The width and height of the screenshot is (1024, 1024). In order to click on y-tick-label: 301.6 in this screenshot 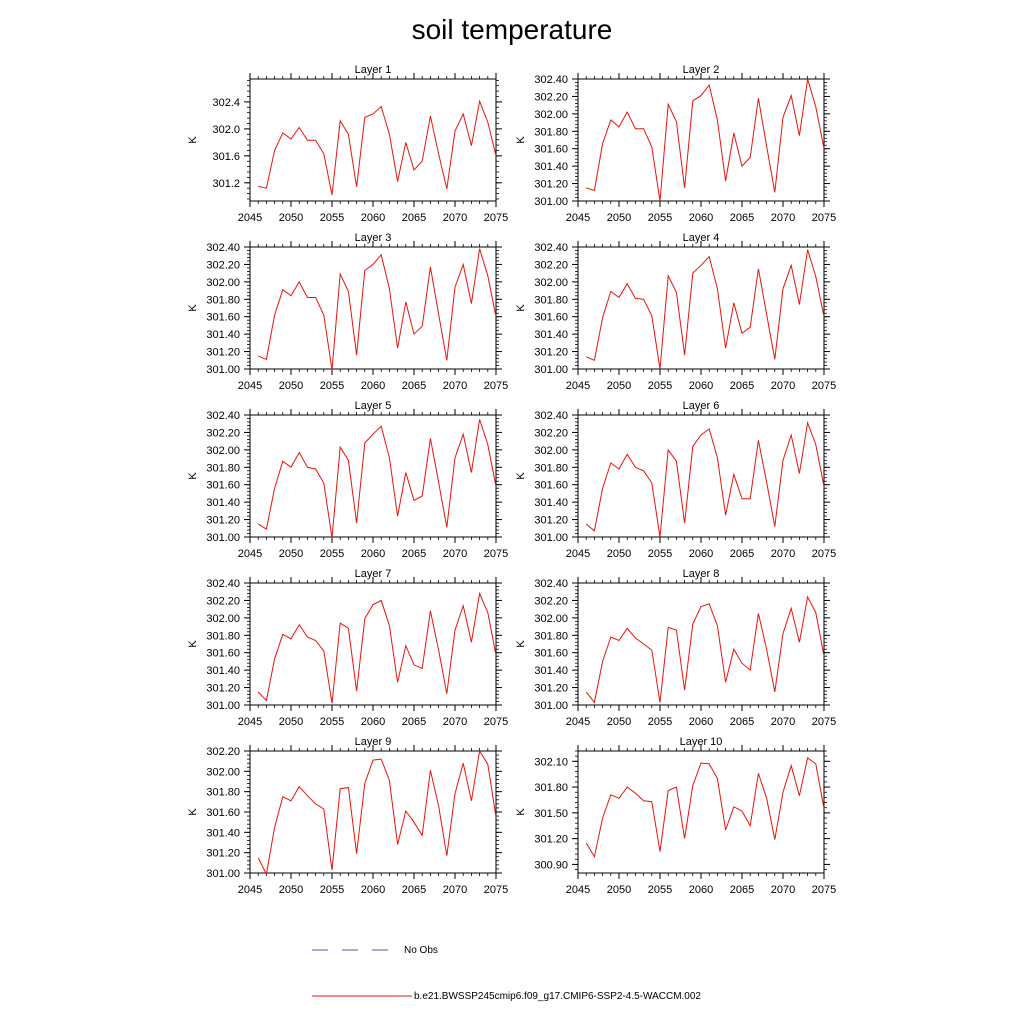, I will do `click(226, 157)`.